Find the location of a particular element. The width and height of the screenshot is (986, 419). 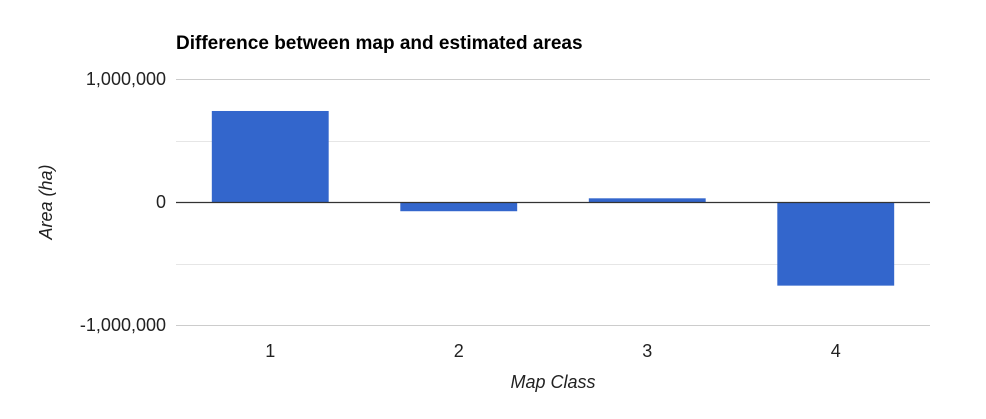

x-tick-label: 2 is located at coordinates (459, 351).